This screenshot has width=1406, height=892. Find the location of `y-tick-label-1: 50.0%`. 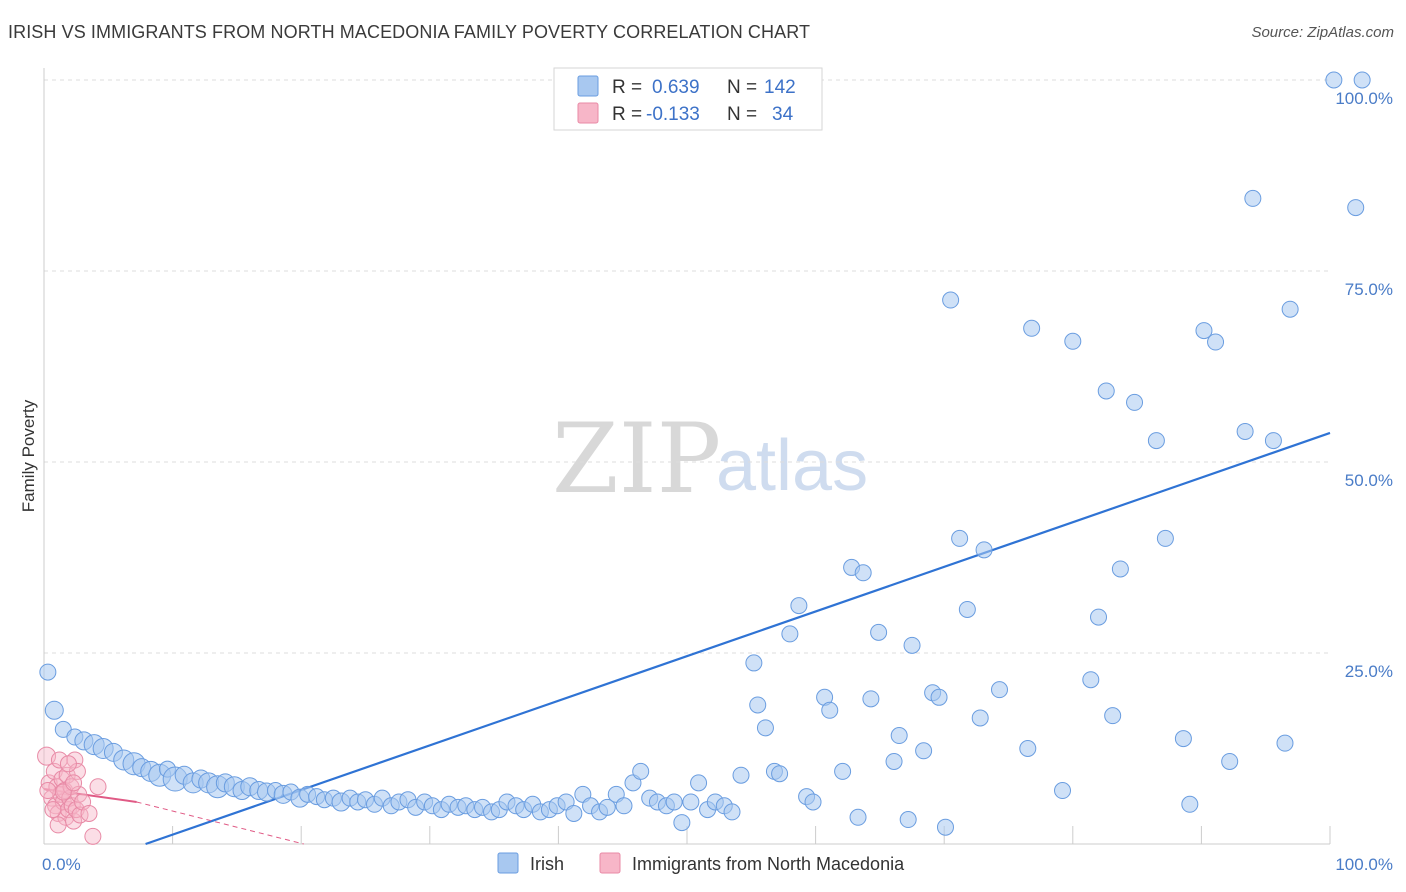

y-tick-label-1: 50.0% is located at coordinates (1369, 480).